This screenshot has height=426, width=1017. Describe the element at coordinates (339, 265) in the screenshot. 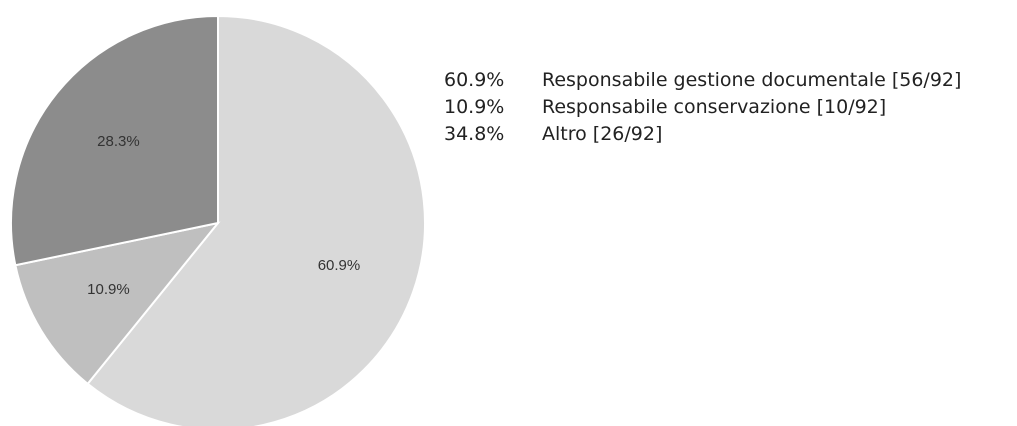

I see `slice-label: 60.9%` at that location.